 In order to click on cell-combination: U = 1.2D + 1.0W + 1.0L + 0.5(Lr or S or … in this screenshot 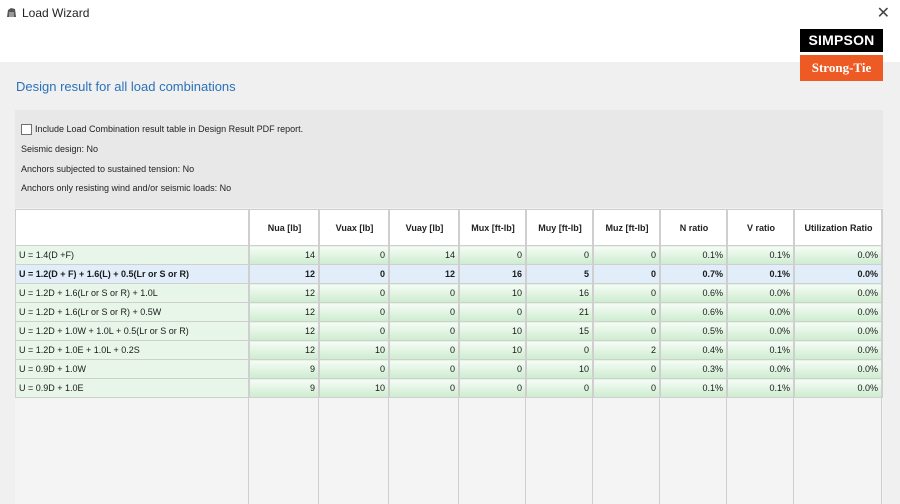, I will do `click(132, 331)`.